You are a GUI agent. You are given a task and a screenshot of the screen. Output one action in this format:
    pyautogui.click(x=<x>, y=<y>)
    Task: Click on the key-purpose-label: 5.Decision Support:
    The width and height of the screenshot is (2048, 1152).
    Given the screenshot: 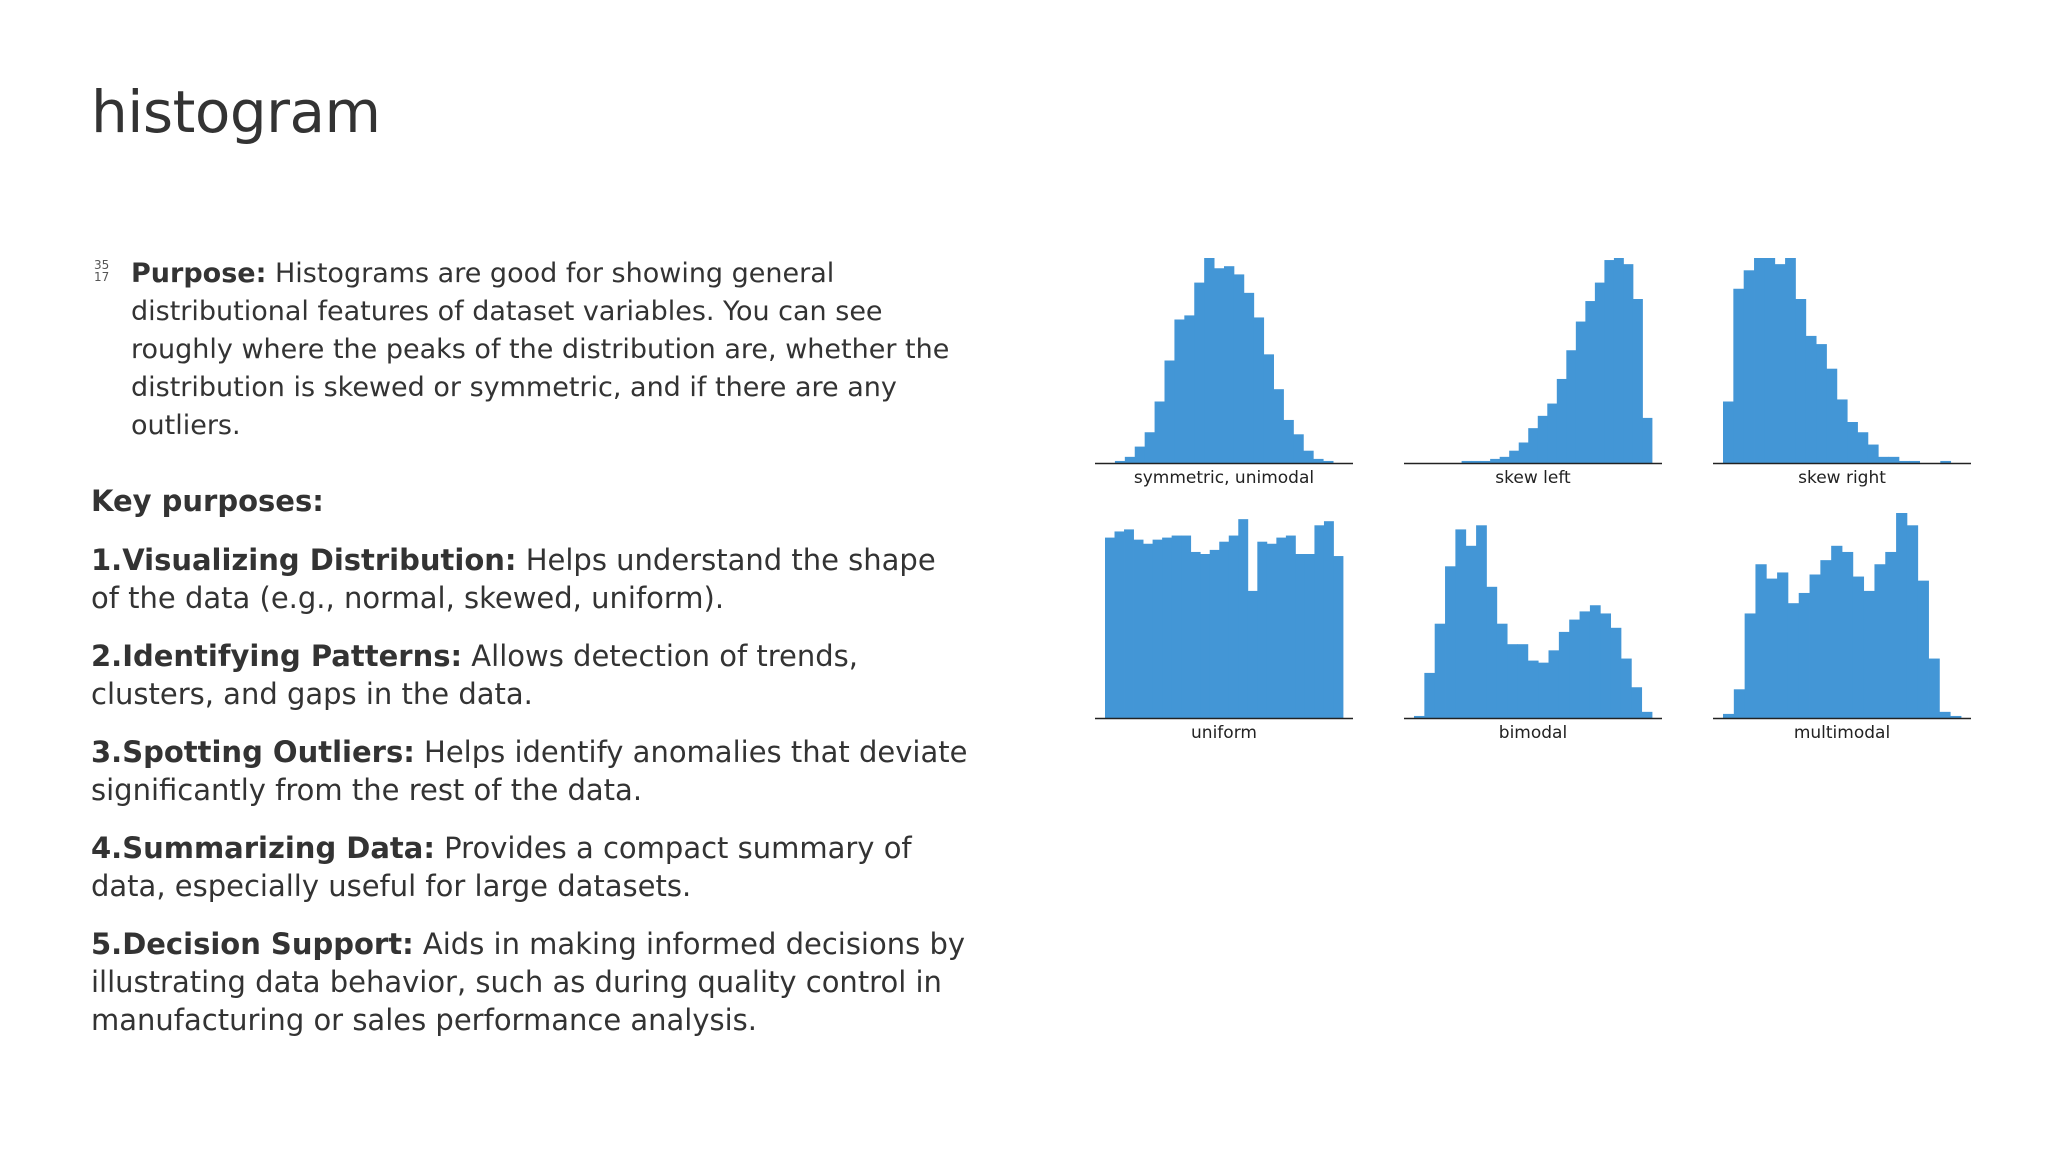 What is the action you would take?
    pyautogui.click(x=252, y=944)
    